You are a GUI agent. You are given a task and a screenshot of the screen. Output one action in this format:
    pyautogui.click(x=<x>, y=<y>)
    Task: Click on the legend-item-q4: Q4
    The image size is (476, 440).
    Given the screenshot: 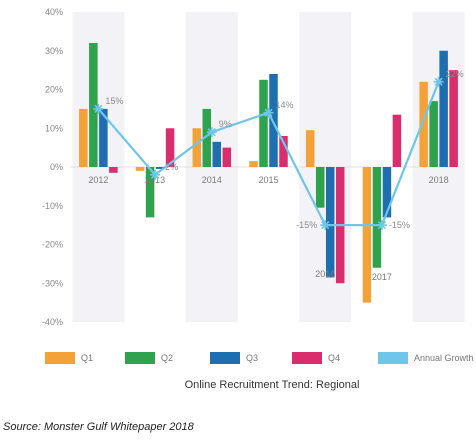 What is the action you would take?
    pyautogui.click(x=316, y=358)
    